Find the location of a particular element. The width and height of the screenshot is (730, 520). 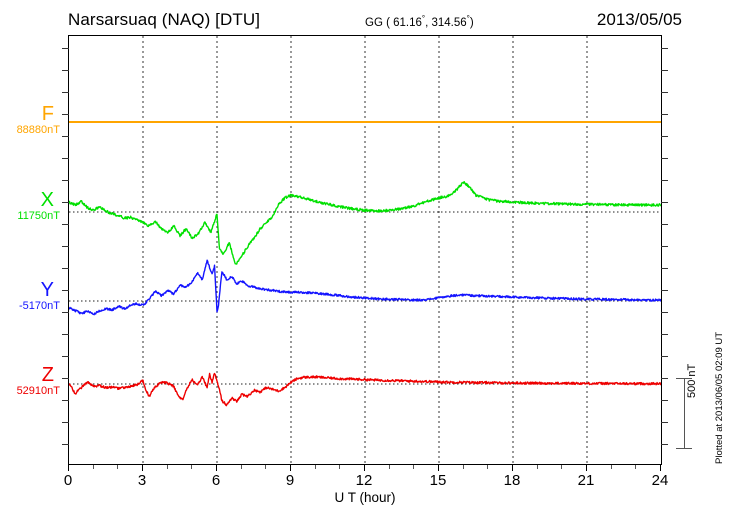

trace-x is located at coordinates (365, 223).